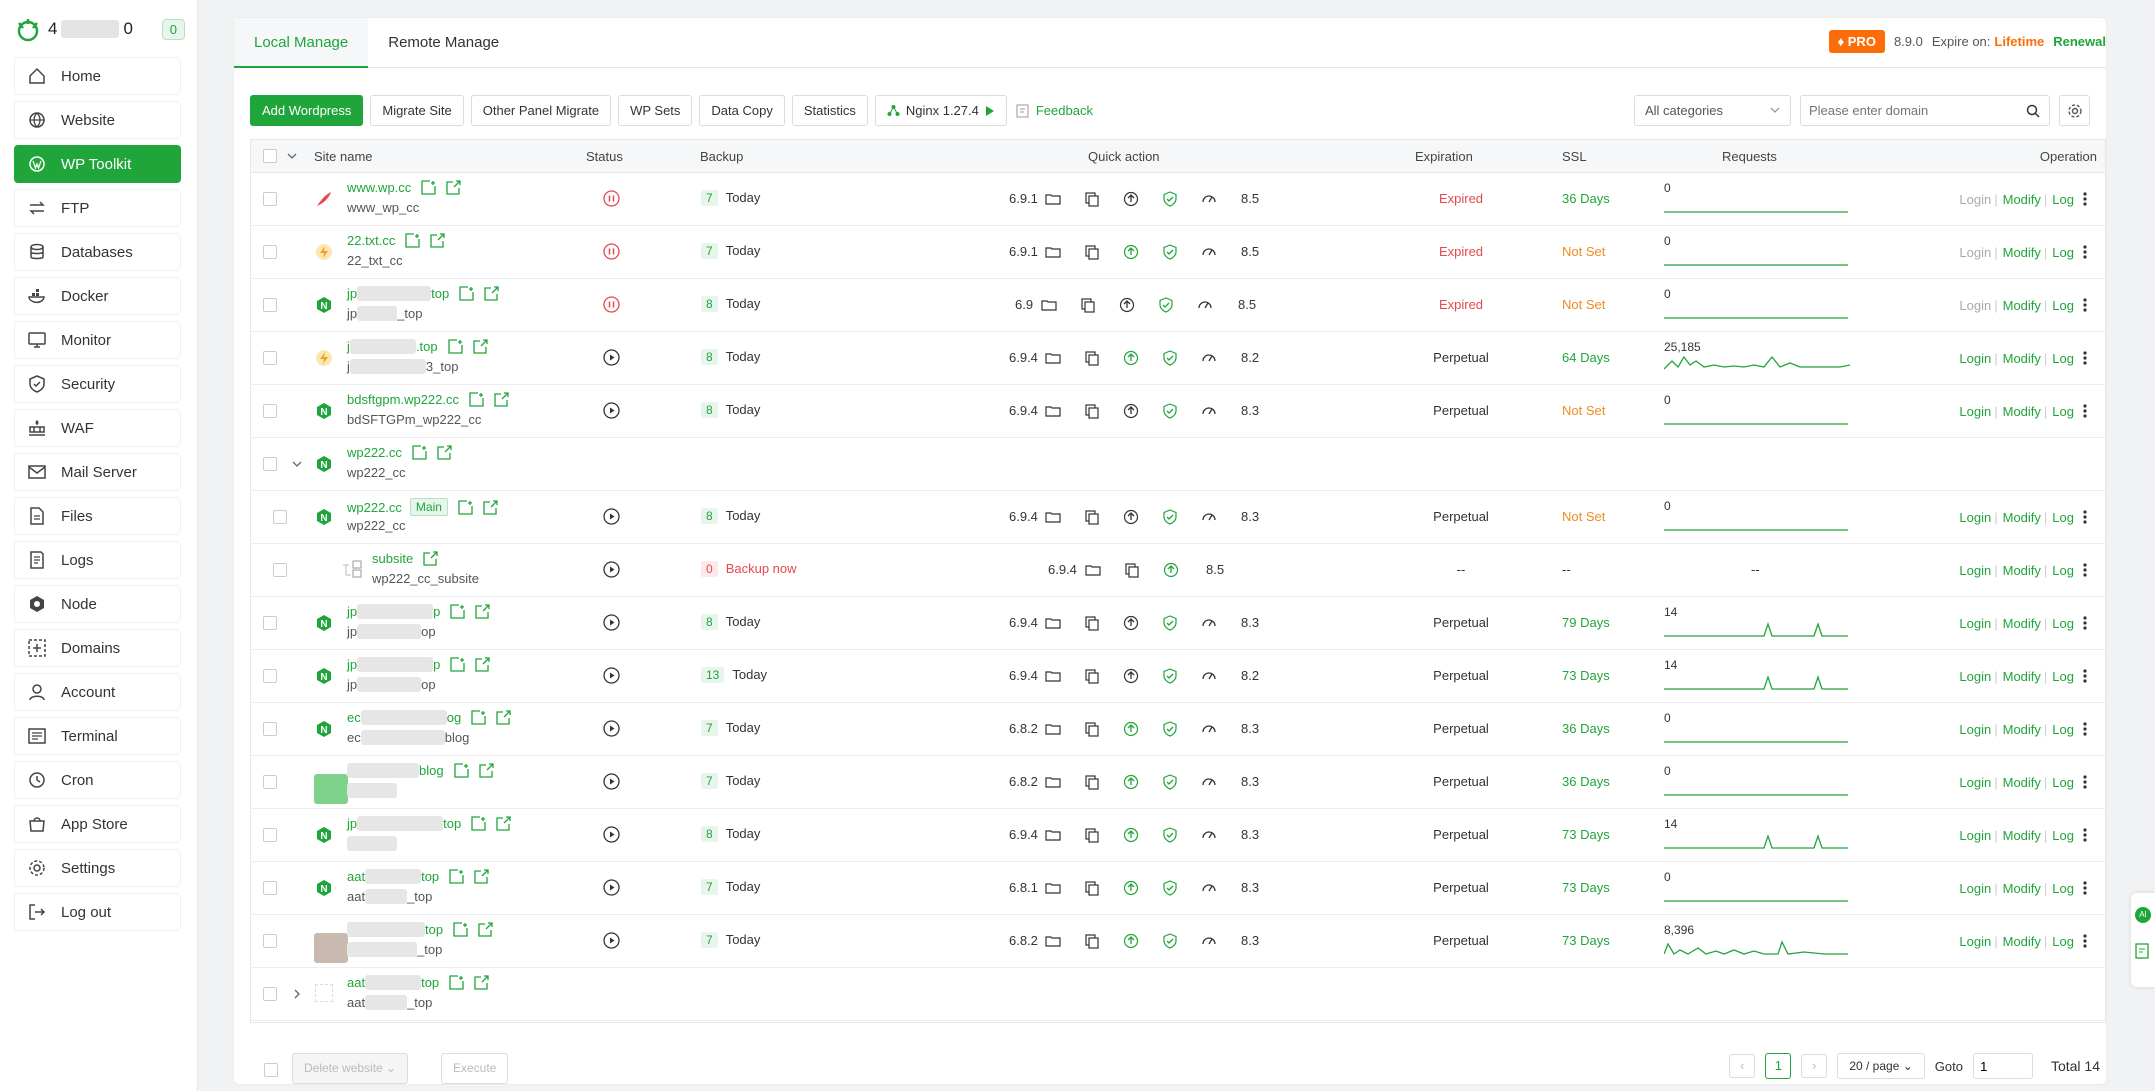 The height and width of the screenshot is (1091, 2155). I want to click on feedback-link: Feedback, so click(1054, 110).